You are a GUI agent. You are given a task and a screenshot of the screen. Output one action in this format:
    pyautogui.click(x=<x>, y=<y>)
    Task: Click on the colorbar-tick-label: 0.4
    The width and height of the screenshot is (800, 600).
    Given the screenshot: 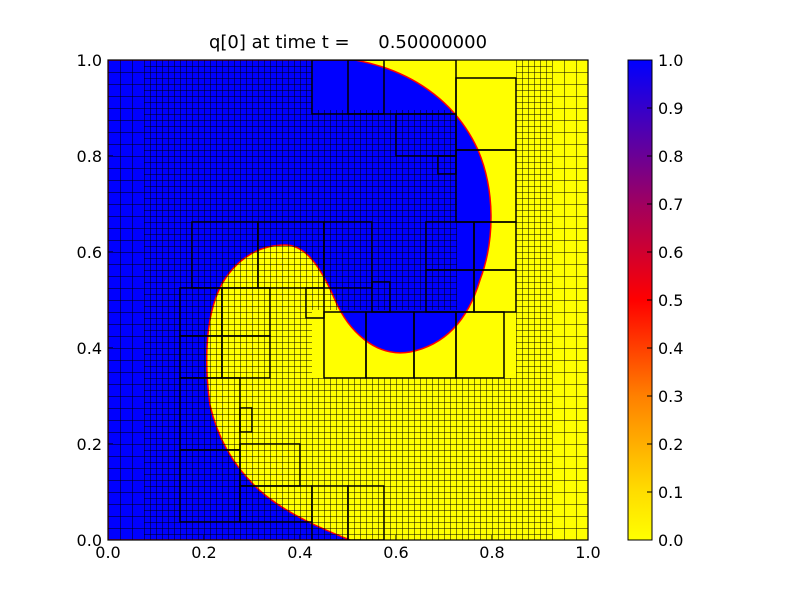 What is the action you would take?
    pyautogui.click(x=670, y=348)
    